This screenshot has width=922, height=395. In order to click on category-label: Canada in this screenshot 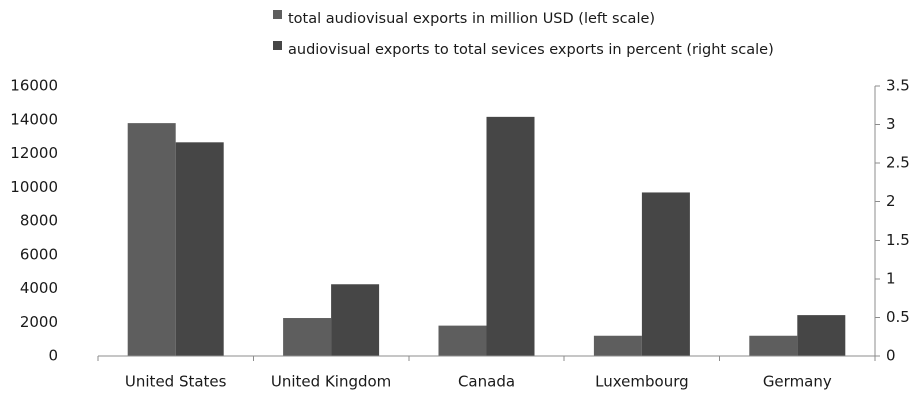, I will do `click(486, 382)`.